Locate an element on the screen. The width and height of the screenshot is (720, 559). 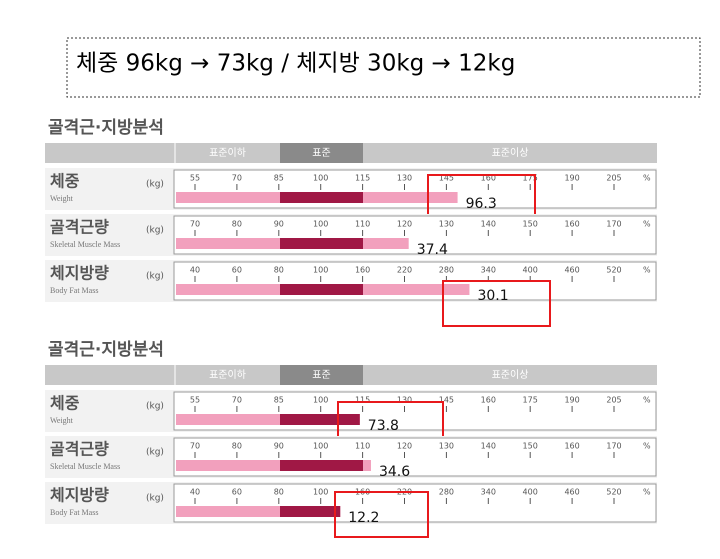
tick-label: 190 is located at coordinates (571, 400).